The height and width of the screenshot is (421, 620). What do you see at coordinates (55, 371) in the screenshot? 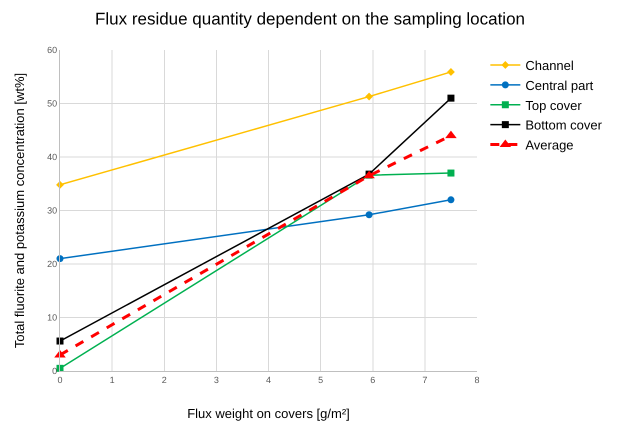
I see `y-tick-label: 0` at bounding box center [55, 371].